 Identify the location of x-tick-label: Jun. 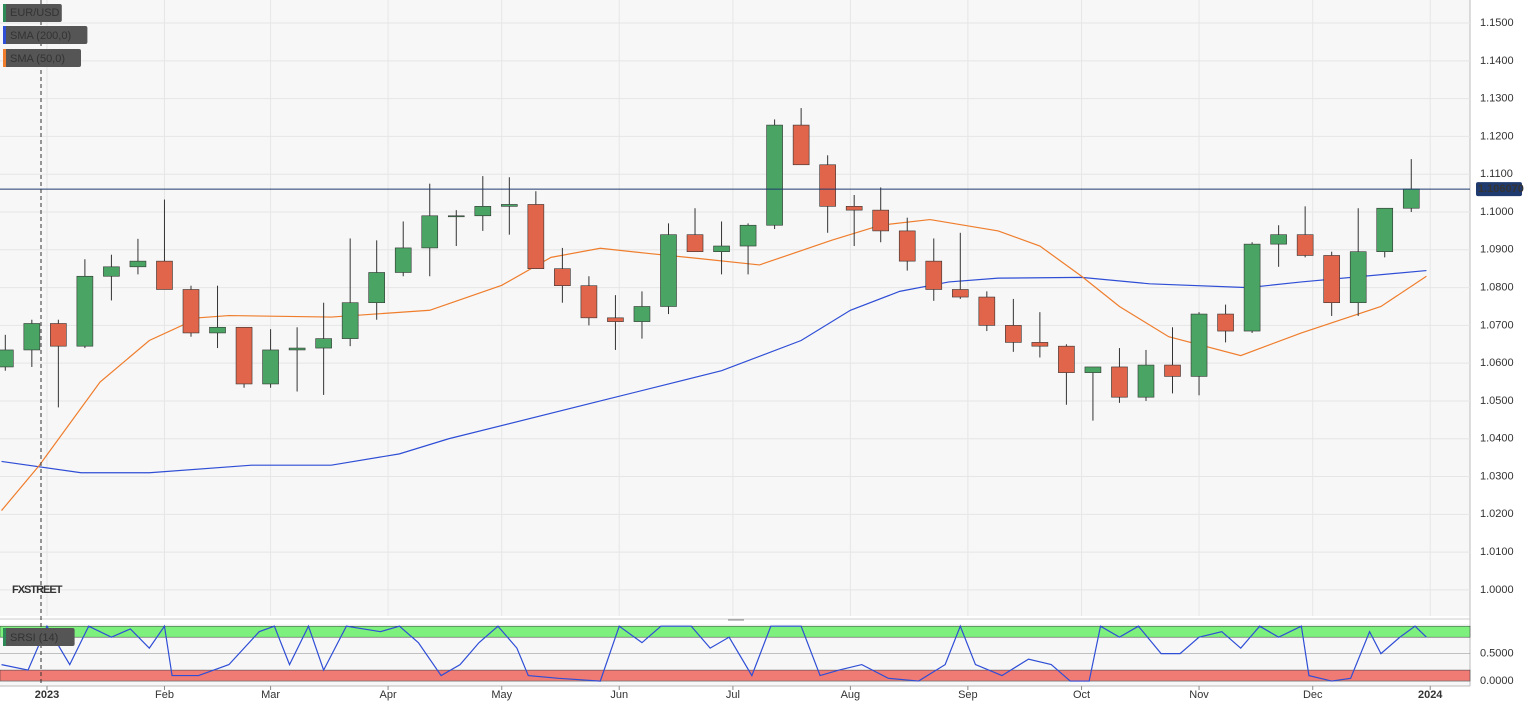
(619, 695).